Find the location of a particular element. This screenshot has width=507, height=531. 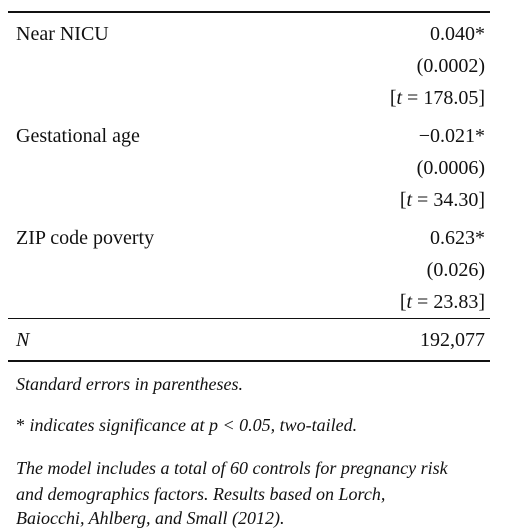

coefficient-zip-code-poverty: 0.623* is located at coordinates (457, 238).